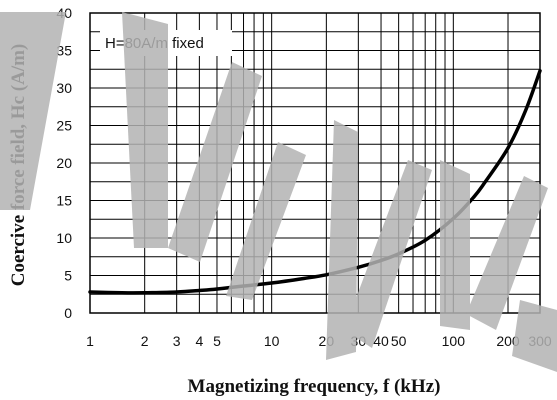 The width and height of the screenshot is (557, 400). What do you see at coordinates (454, 341) in the screenshot?
I see `x-tick-label: 100` at bounding box center [454, 341].